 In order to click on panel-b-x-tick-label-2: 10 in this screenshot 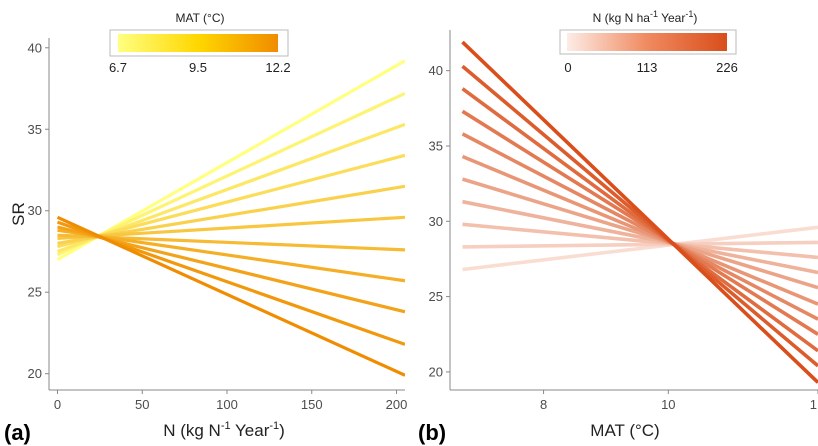, I will do `click(668, 404)`.